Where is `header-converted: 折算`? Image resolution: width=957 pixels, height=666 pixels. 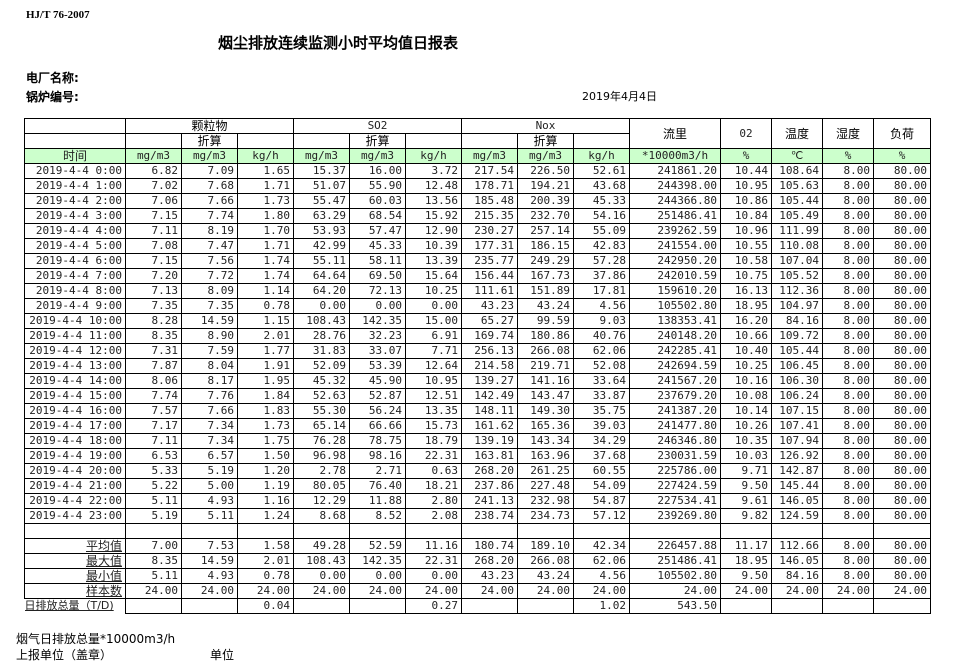
header-converted: 折算 is located at coordinates (209, 141).